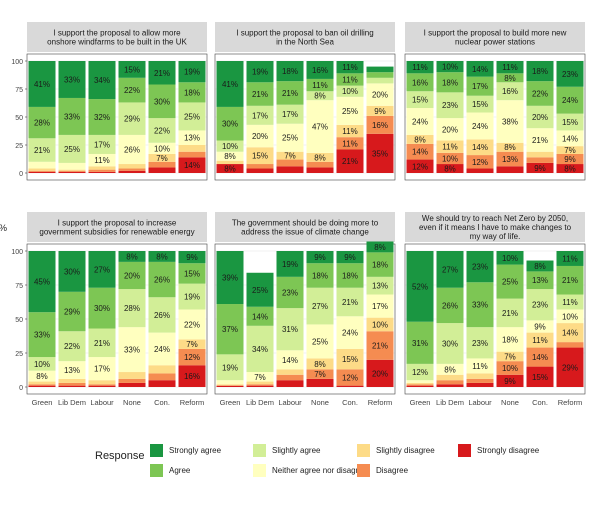 The image size is (613, 505). I want to click on data-label: 12%, so click(420, 372).